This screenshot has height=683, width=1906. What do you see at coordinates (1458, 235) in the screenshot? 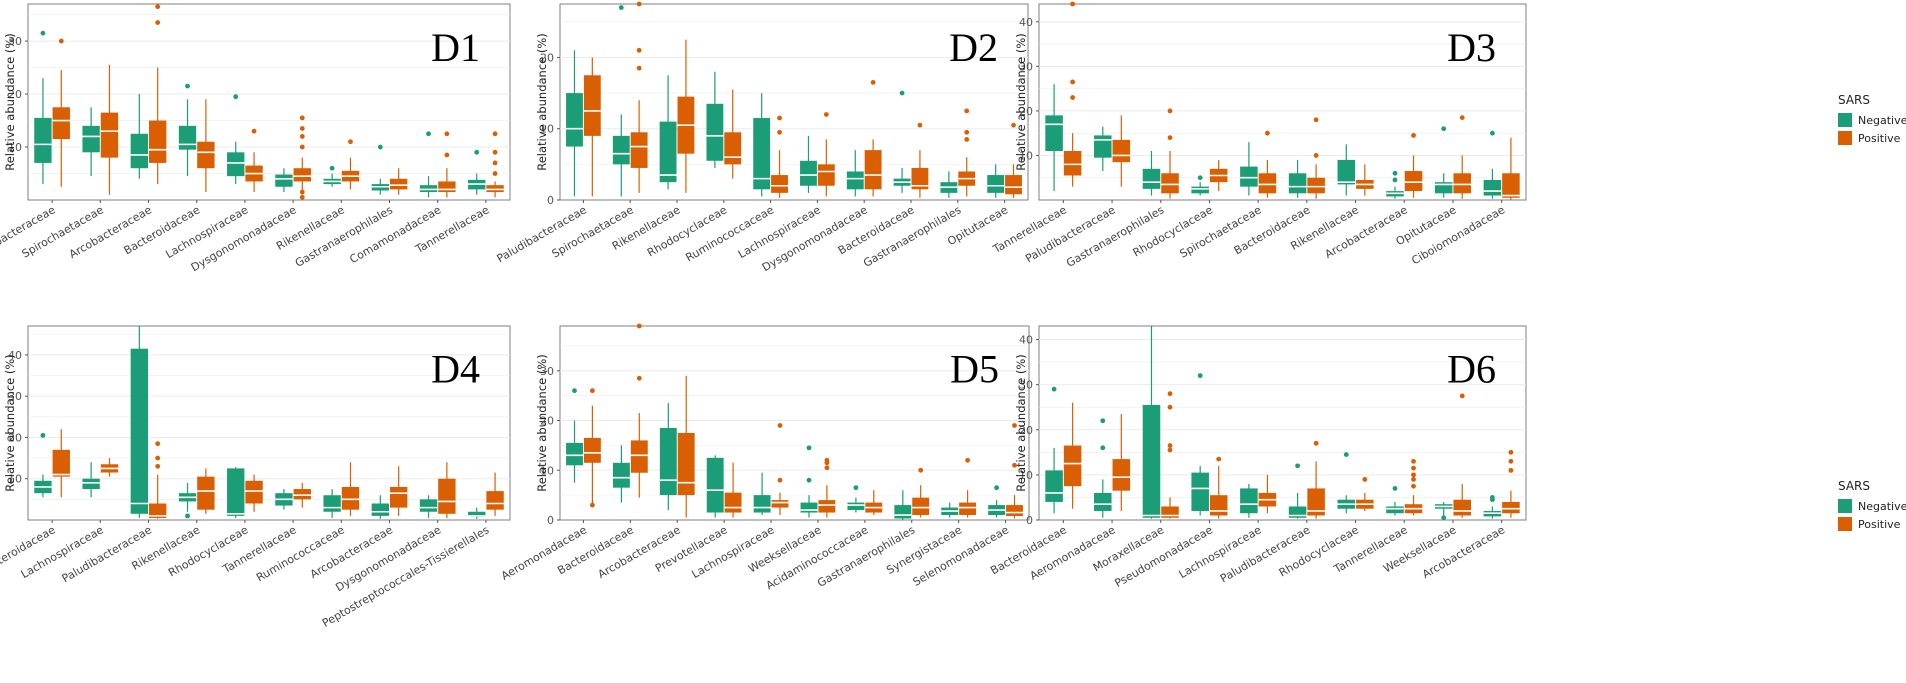
I see `x-tick-label: Ciboiomonadaceae` at bounding box center [1458, 235].